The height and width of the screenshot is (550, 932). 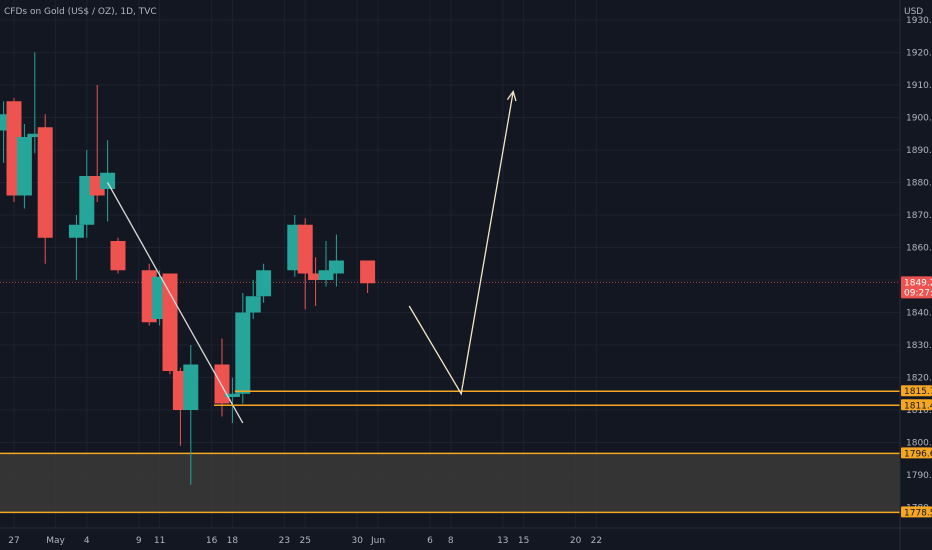 What do you see at coordinates (139, 541) in the screenshot?
I see `time-tick-label: 9` at bounding box center [139, 541].